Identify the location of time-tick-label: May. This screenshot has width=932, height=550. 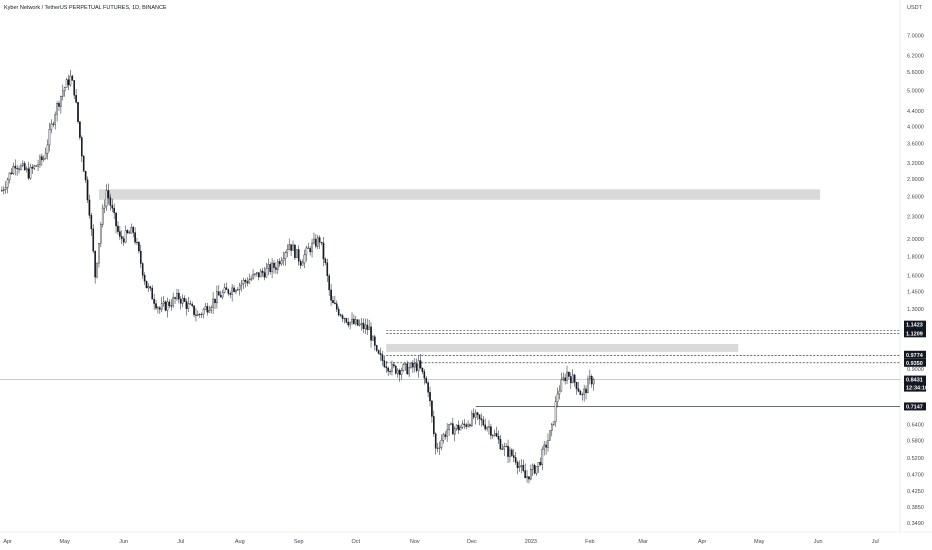
(64, 542).